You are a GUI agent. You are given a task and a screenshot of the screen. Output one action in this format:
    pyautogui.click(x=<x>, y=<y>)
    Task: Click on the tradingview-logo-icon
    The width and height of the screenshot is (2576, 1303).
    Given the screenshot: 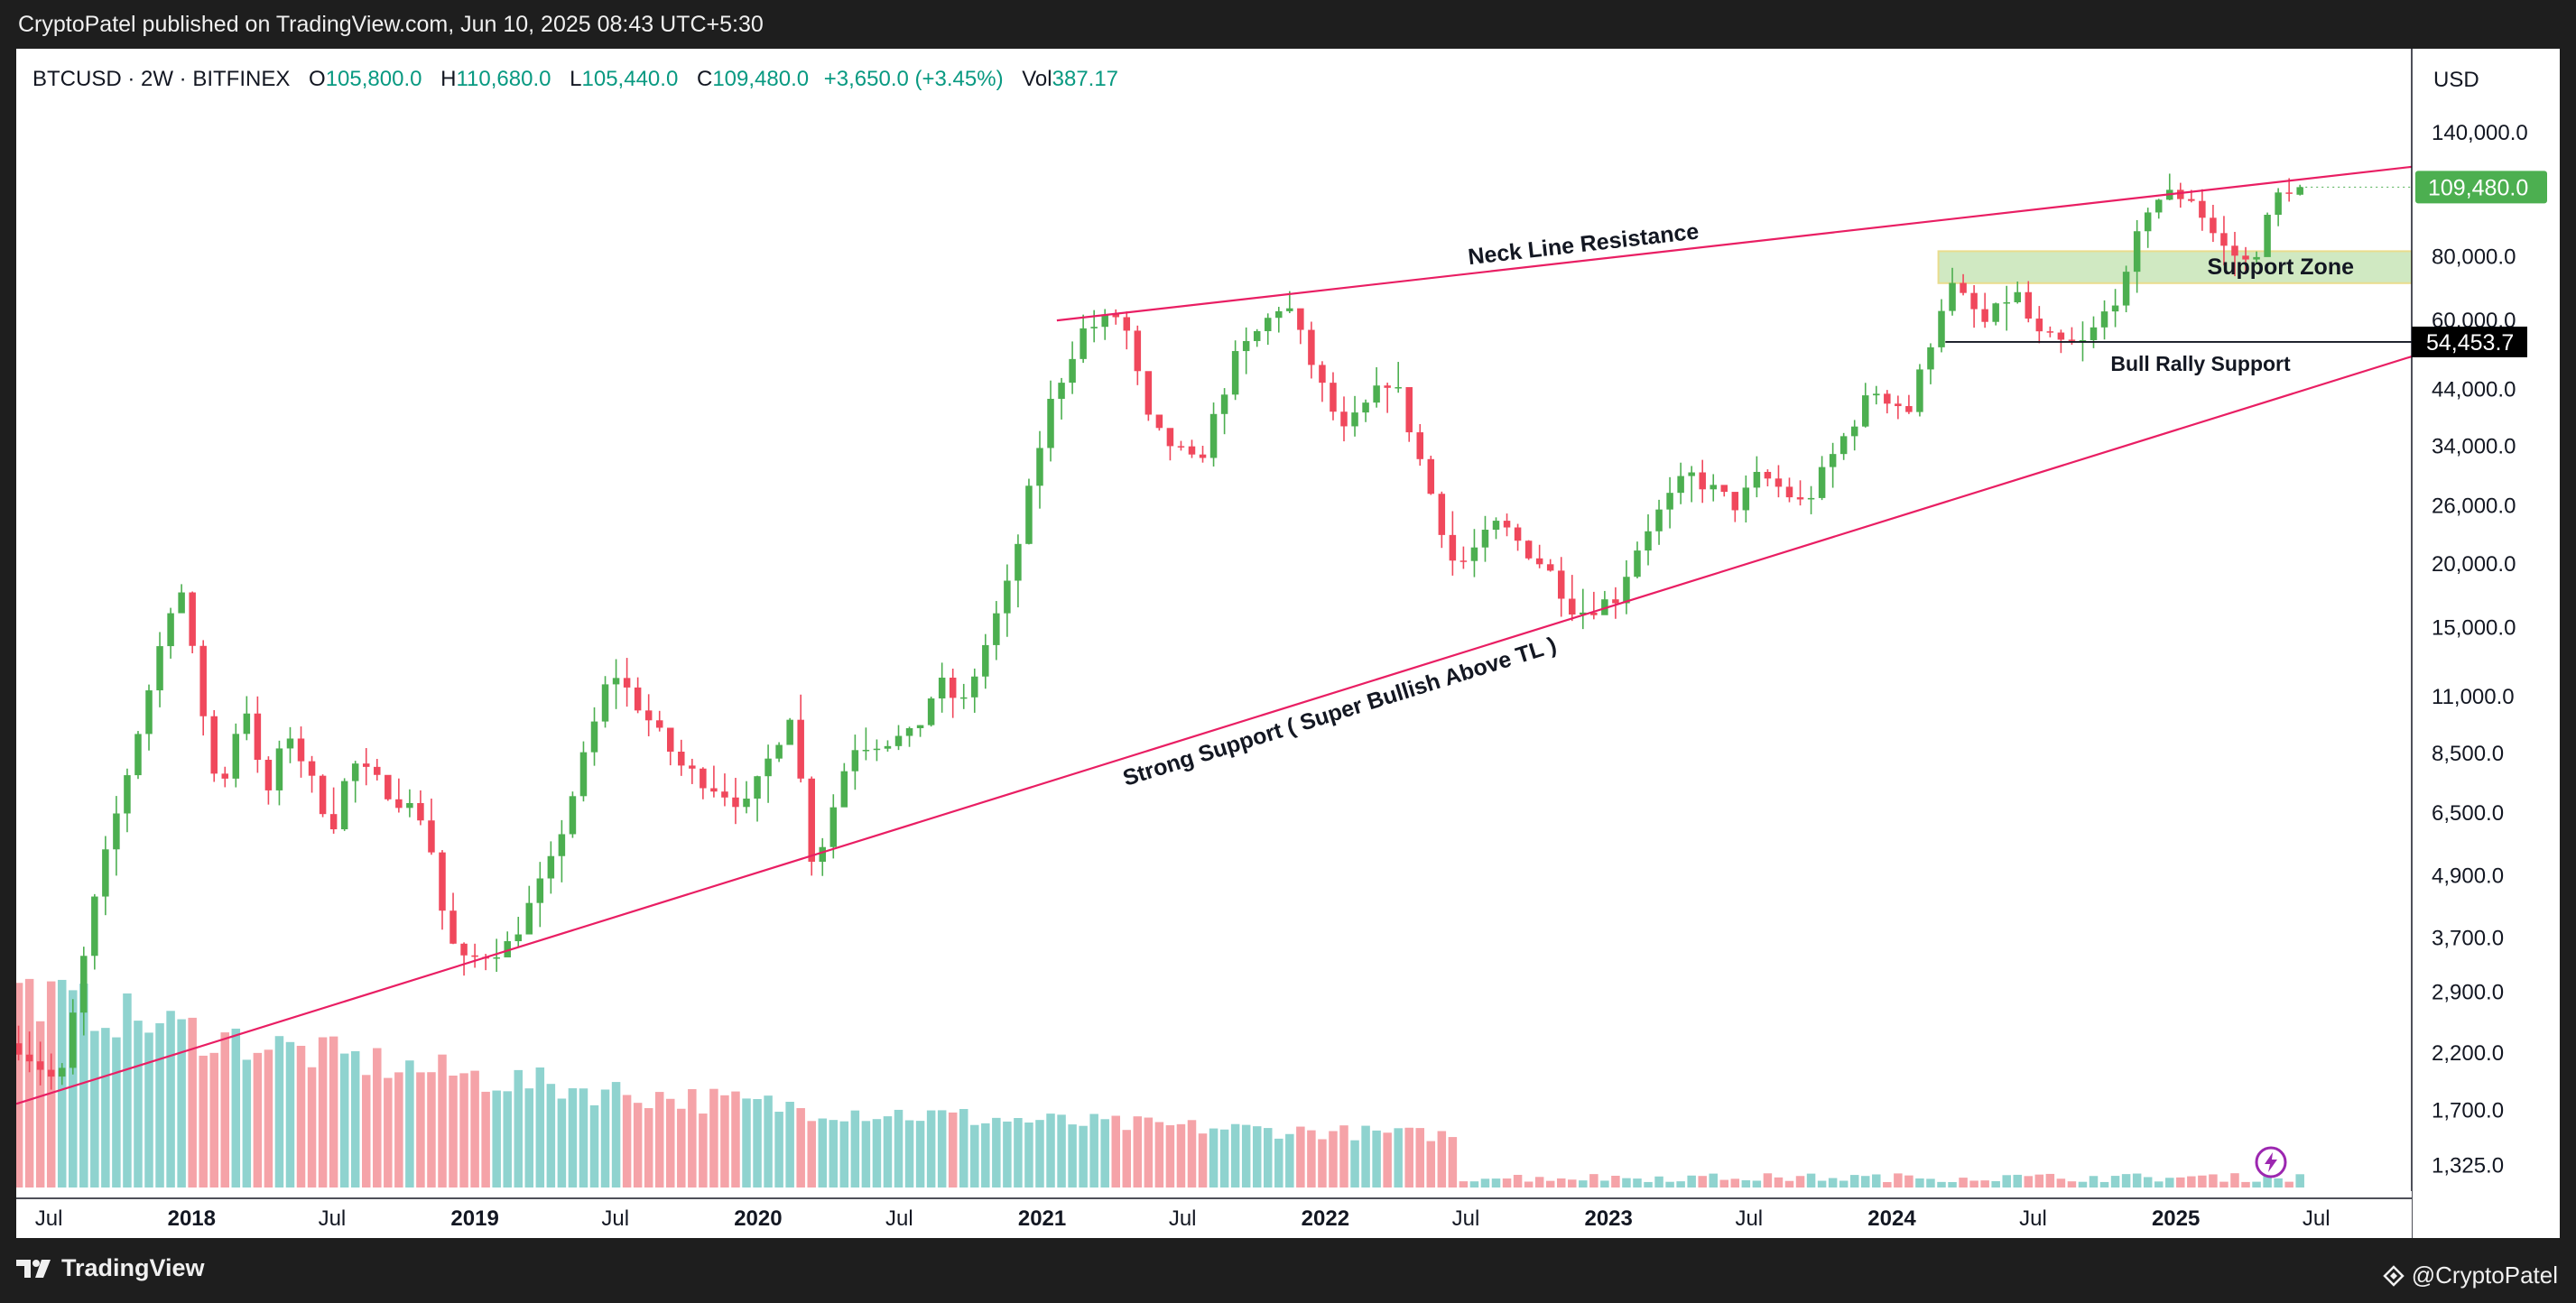 What is the action you would take?
    pyautogui.click(x=33, y=1269)
    